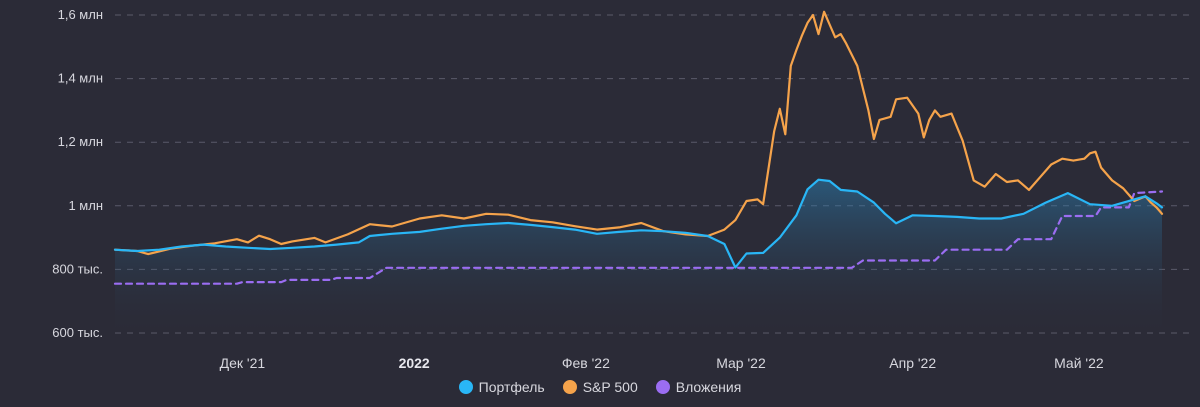 Image resolution: width=1200 pixels, height=407 pixels. I want to click on legend-label-investments: Вложения, so click(708, 387).